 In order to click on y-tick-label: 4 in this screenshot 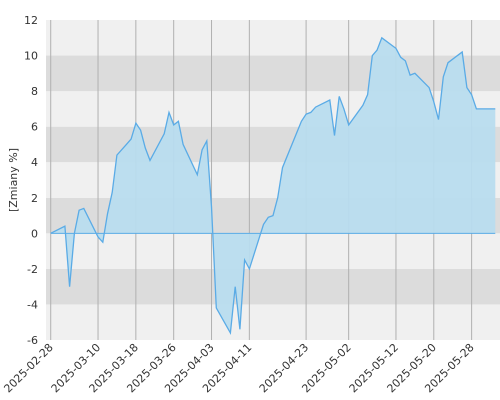, I will do `click(34, 162)`.